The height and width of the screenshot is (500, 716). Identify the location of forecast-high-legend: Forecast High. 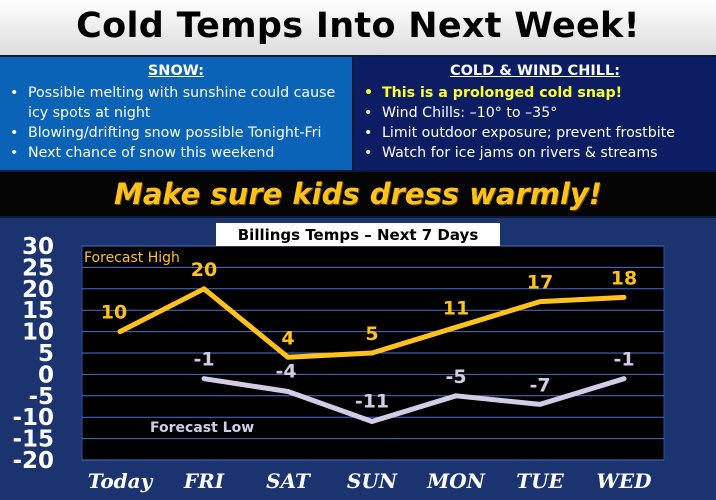
(132, 258).